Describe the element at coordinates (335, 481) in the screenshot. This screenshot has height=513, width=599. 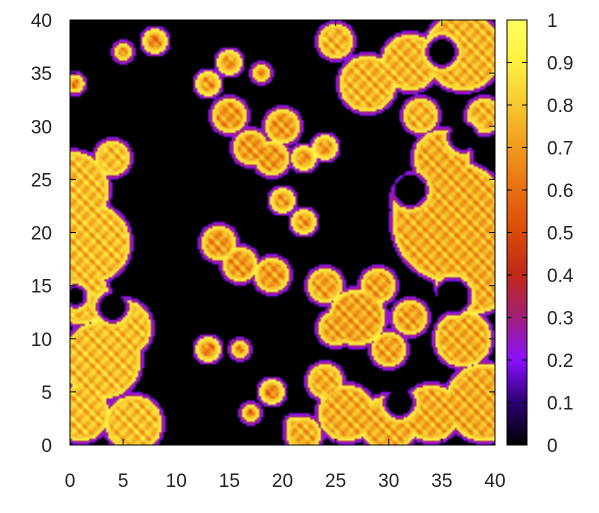
I see `x-tick-label: 25` at that location.